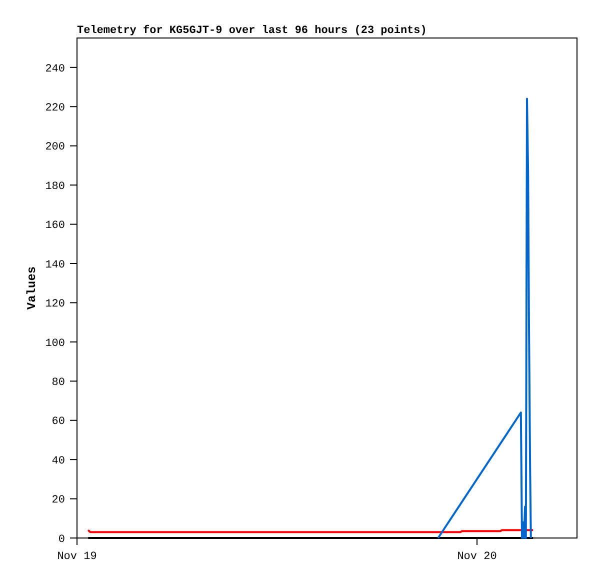  What do you see at coordinates (55, 226) in the screenshot?
I see `y-tick-label: 160` at bounding box center [55, 226].